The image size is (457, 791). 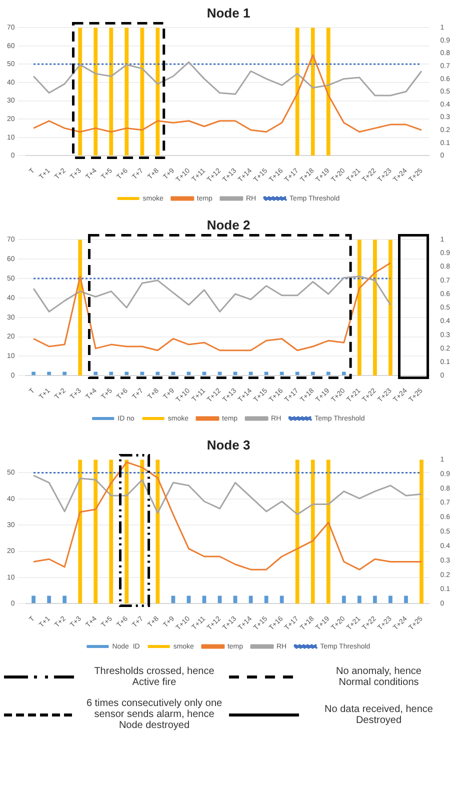 What do you see at coordinates (379, 715) in the screenshot?
I see `text: No data received, hence Destroyed` at bounding box center [379, 715].